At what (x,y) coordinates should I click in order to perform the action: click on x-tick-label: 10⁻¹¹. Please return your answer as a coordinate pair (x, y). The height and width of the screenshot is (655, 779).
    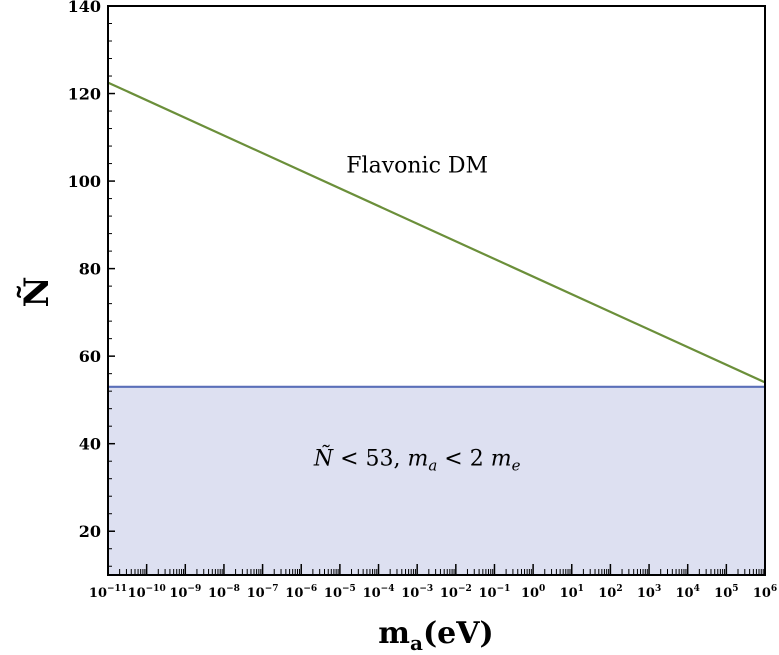
    Looking at the image, I should click on (108, 592).